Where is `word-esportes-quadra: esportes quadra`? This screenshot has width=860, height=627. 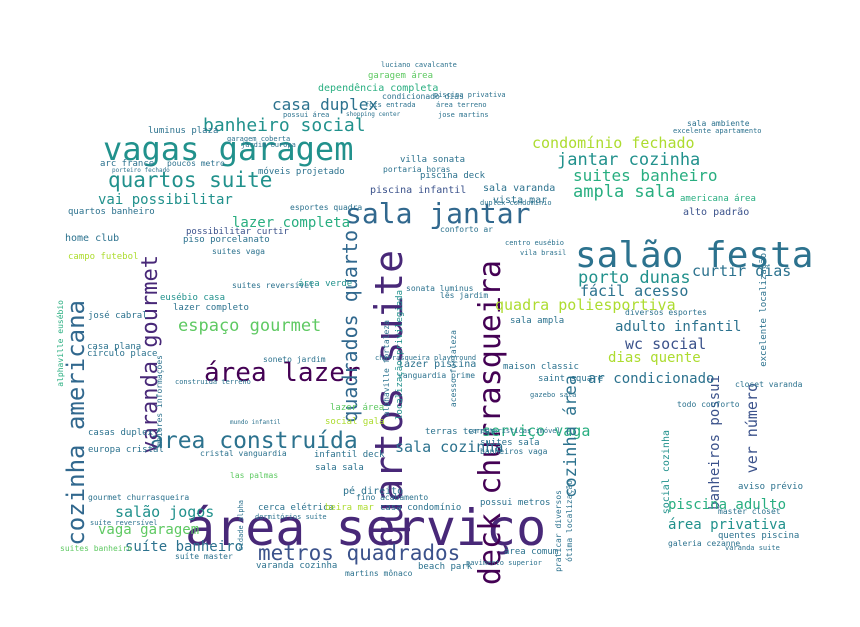
word-esportes-quadra: esportes quadra is located at coordinates (326, 207).